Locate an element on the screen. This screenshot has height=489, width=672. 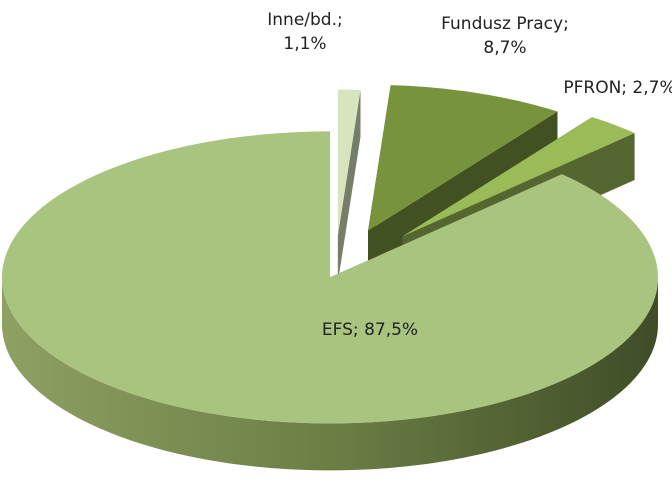
slice is located at coordinates (349, 186).